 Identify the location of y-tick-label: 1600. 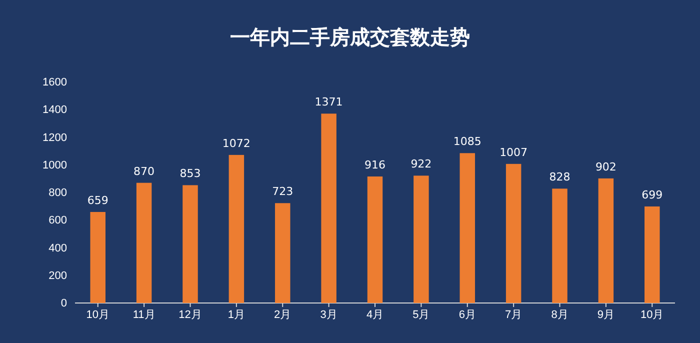
(54, 82).